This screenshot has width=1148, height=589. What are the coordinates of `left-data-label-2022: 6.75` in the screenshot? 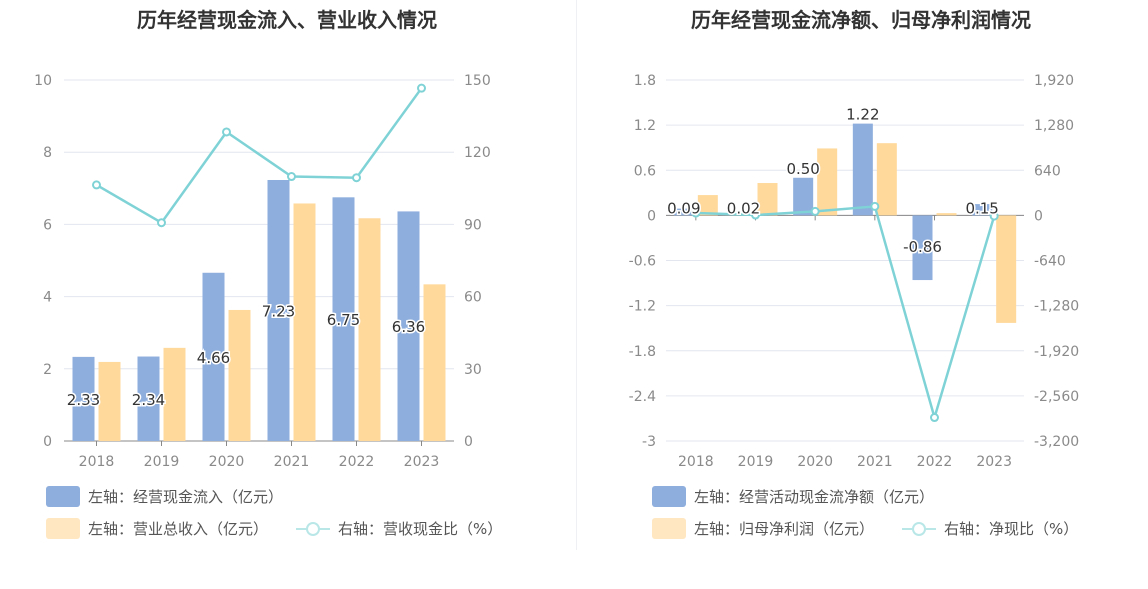 It's located at (343, 320).